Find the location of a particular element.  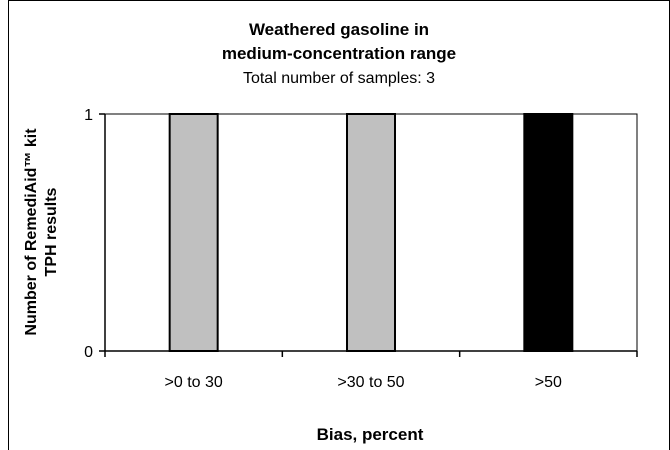

x-tick-label-1: >30 to 50 is located at coordinates (370, 382).